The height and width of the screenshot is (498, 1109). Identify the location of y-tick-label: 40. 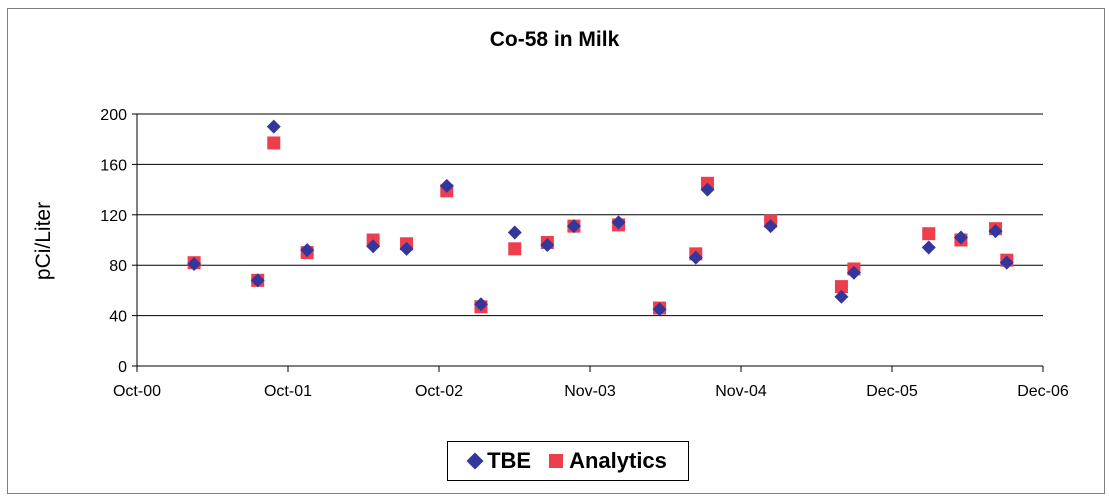
(118, 317).